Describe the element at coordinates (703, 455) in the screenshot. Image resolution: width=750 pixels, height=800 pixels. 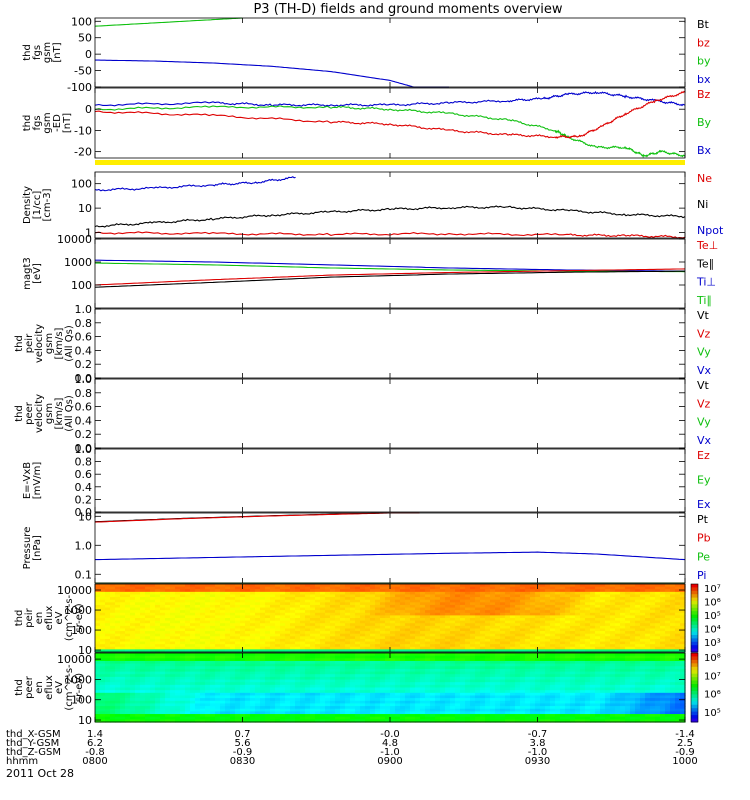
I see `legend-Ez: Ez` at that location.